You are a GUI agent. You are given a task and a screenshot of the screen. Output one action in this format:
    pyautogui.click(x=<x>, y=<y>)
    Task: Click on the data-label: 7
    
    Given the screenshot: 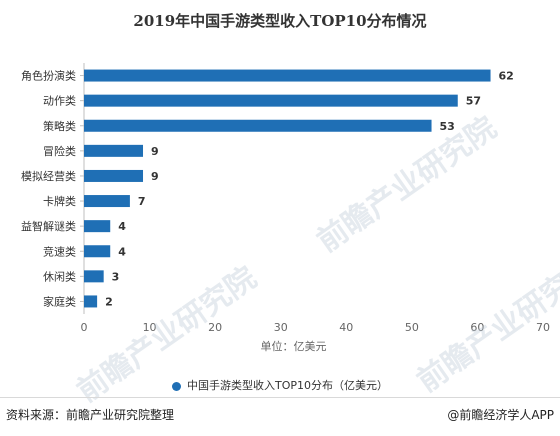 What is the action you would take?
    pyautogui.click(x=142, y=201)
    